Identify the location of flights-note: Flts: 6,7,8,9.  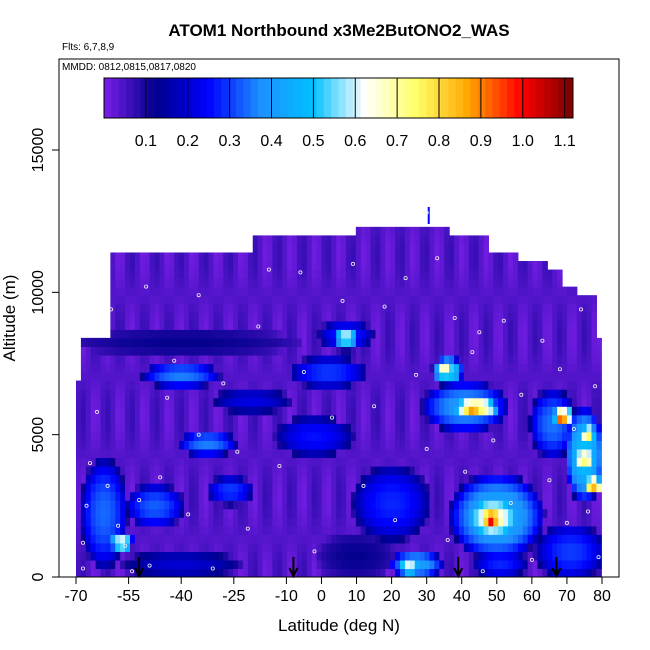
(88, 47).